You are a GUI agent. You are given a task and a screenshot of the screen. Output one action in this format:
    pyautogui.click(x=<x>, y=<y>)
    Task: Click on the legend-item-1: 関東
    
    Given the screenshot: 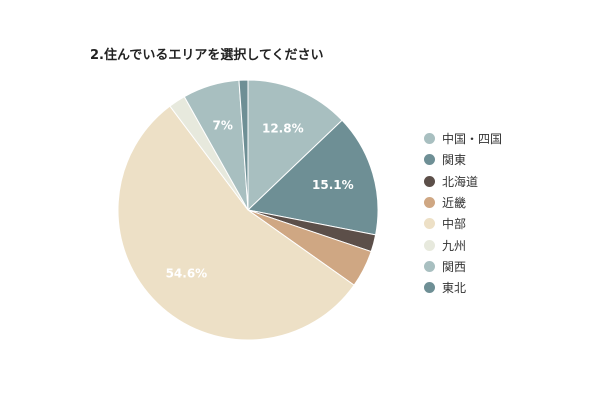 What is the action you would take?
    pyautogui.click(x=463, y=159)
    